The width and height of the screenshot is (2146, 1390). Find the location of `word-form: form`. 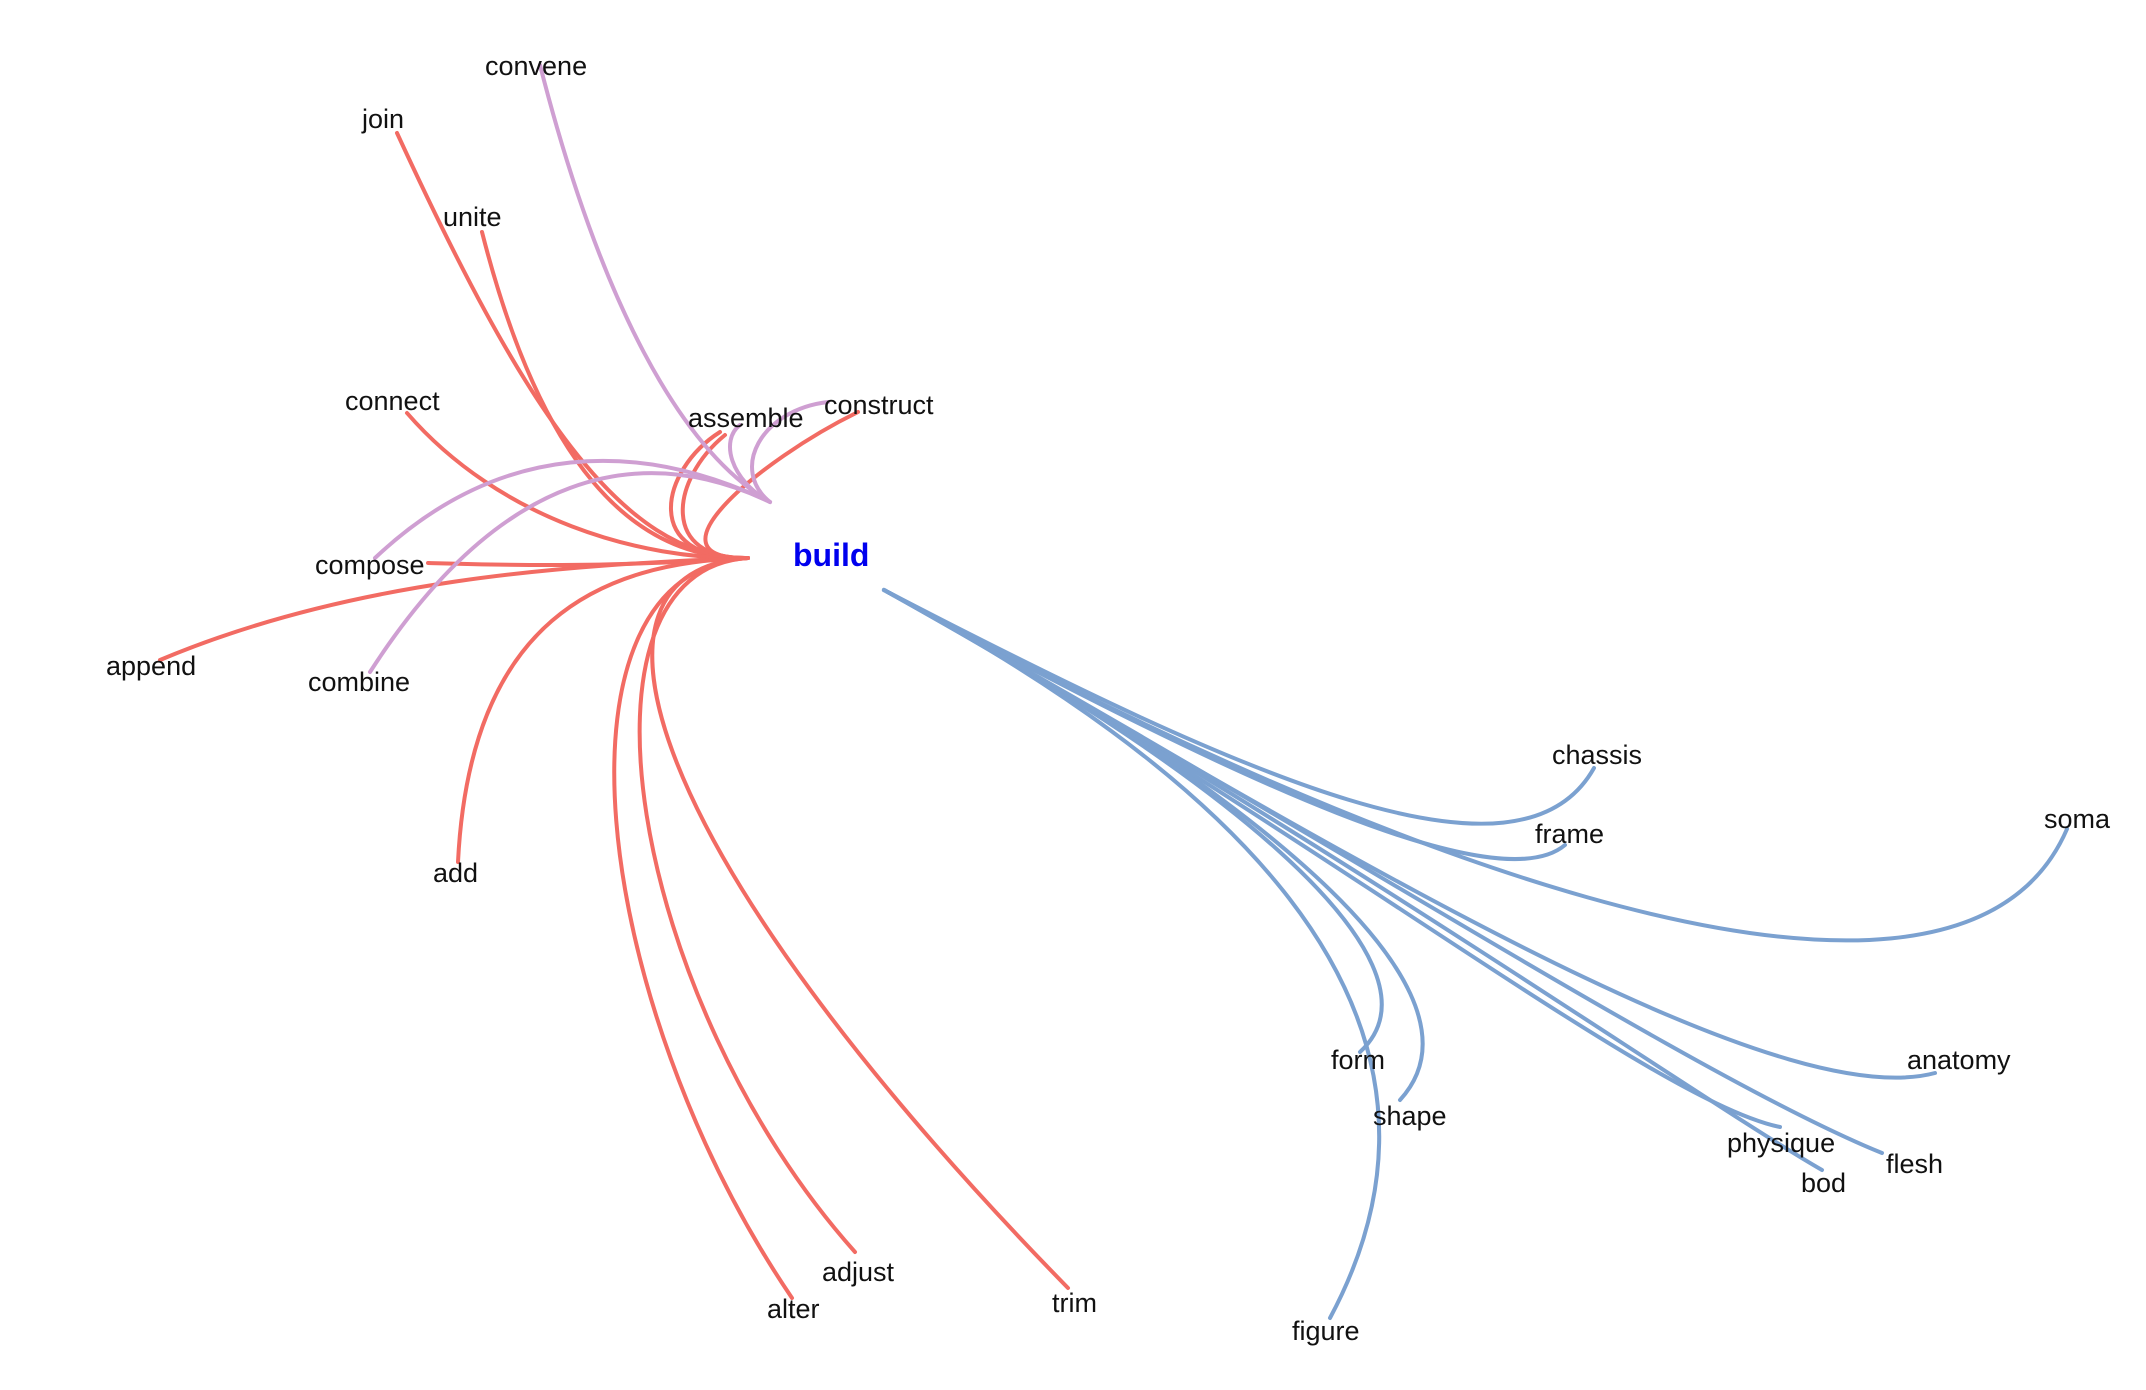

word-form: form is located at coordinates (1358, 1060).